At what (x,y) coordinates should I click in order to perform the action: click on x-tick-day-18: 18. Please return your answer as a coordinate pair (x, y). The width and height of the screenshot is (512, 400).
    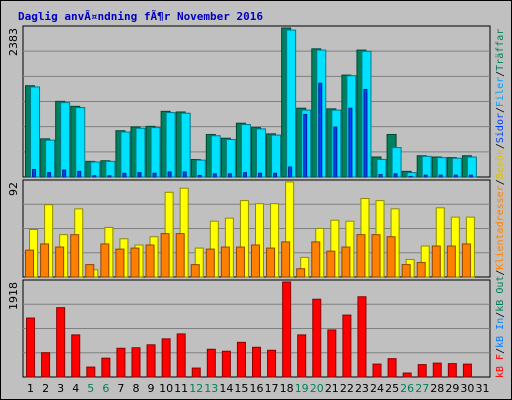
    Looking at the image, I should click on (287, 388).